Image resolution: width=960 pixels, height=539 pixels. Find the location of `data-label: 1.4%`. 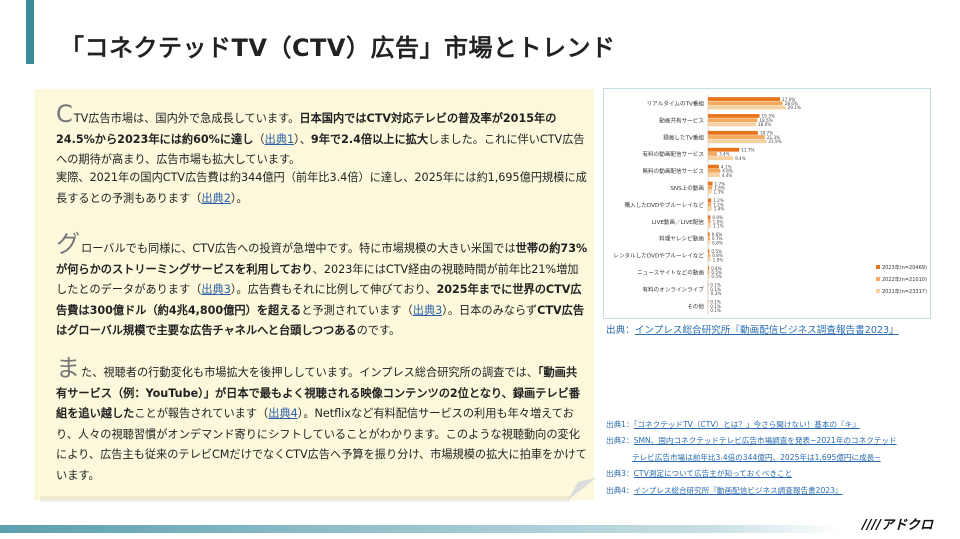

data-label: 1.4% is located at coordinates (719, 209).